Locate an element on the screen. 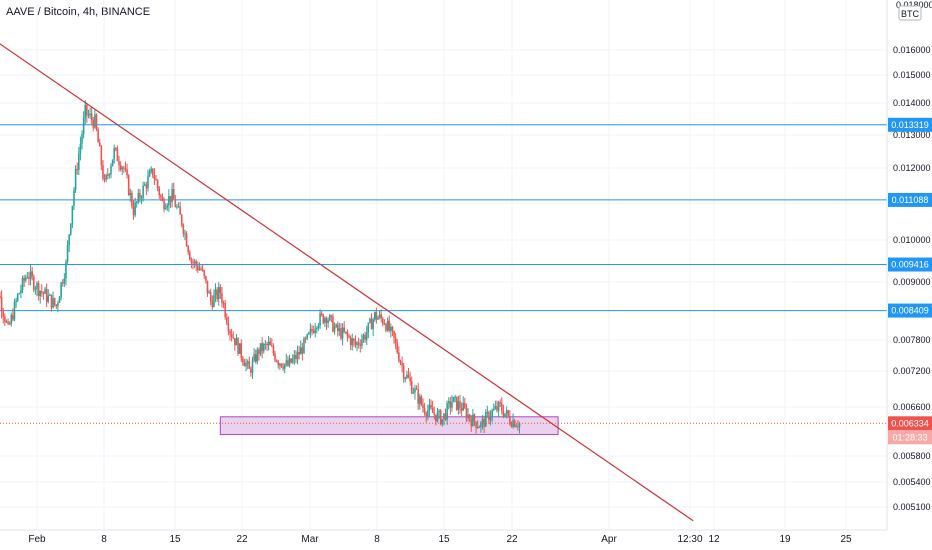  level-price-label: 0.008409 is located at coordinates (910, 311).